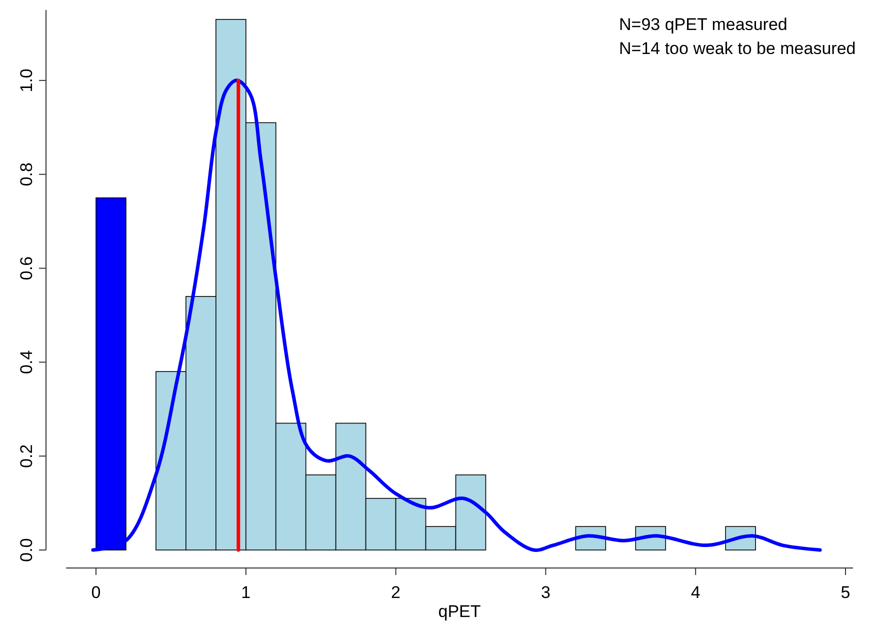 Image resolution: width=881 pixels, height=625 pixels. I want to click on x-tick-label: 4, so click(695, 592).